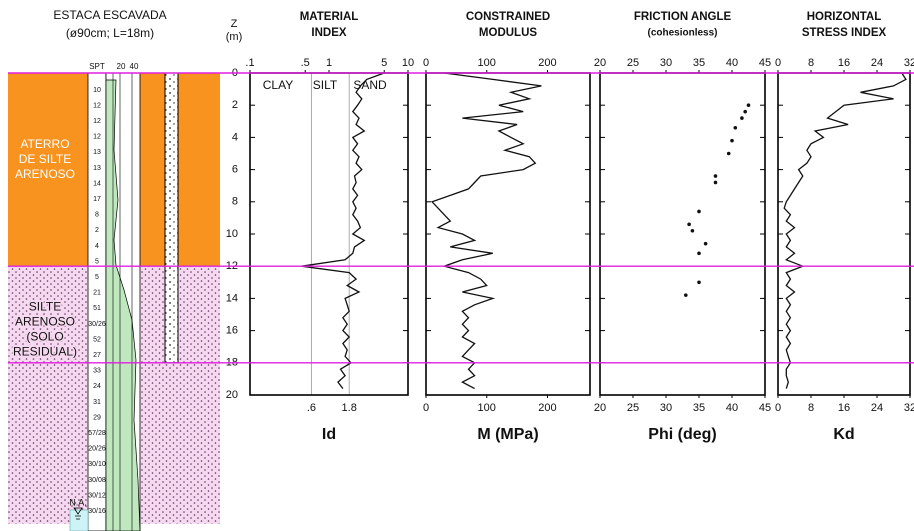  I want to click on log-subtitle: (ø90cm; L=18m), so click(110, 33).